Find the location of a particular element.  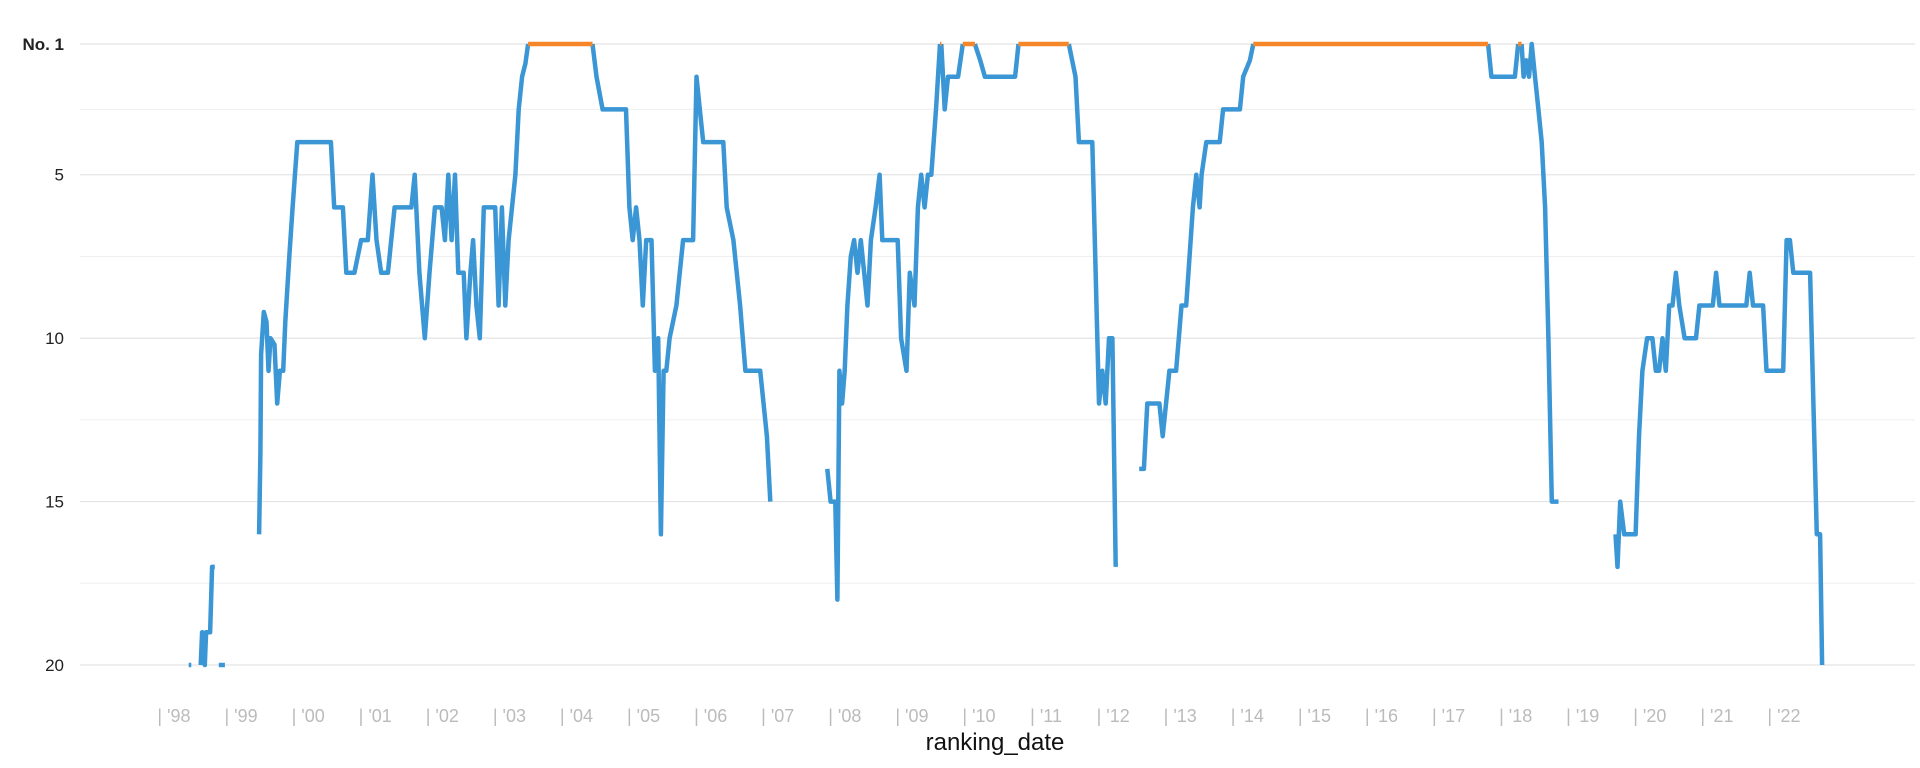

x-tick-label: | '00 is located at coordinates (308, 716).